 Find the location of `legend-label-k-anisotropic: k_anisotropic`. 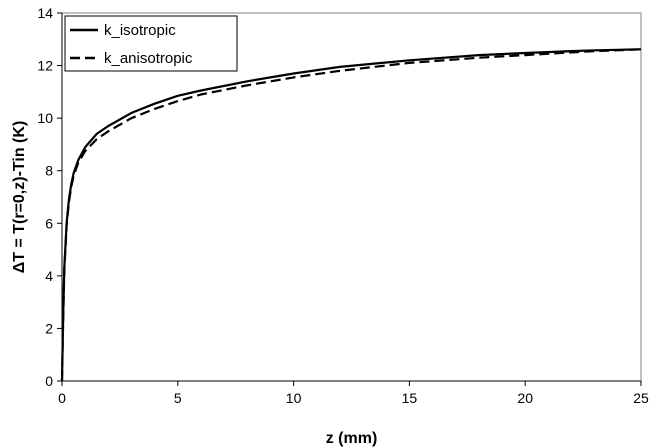

legend-label-k-anisotropic: k_anisotropic is located at coordinates (148, 58).